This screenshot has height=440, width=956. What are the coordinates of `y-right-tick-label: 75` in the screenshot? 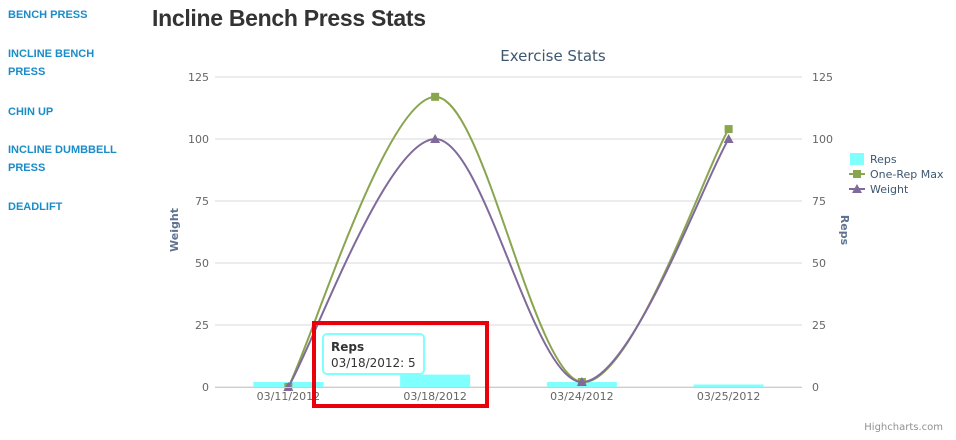 It's located at (819, 201).